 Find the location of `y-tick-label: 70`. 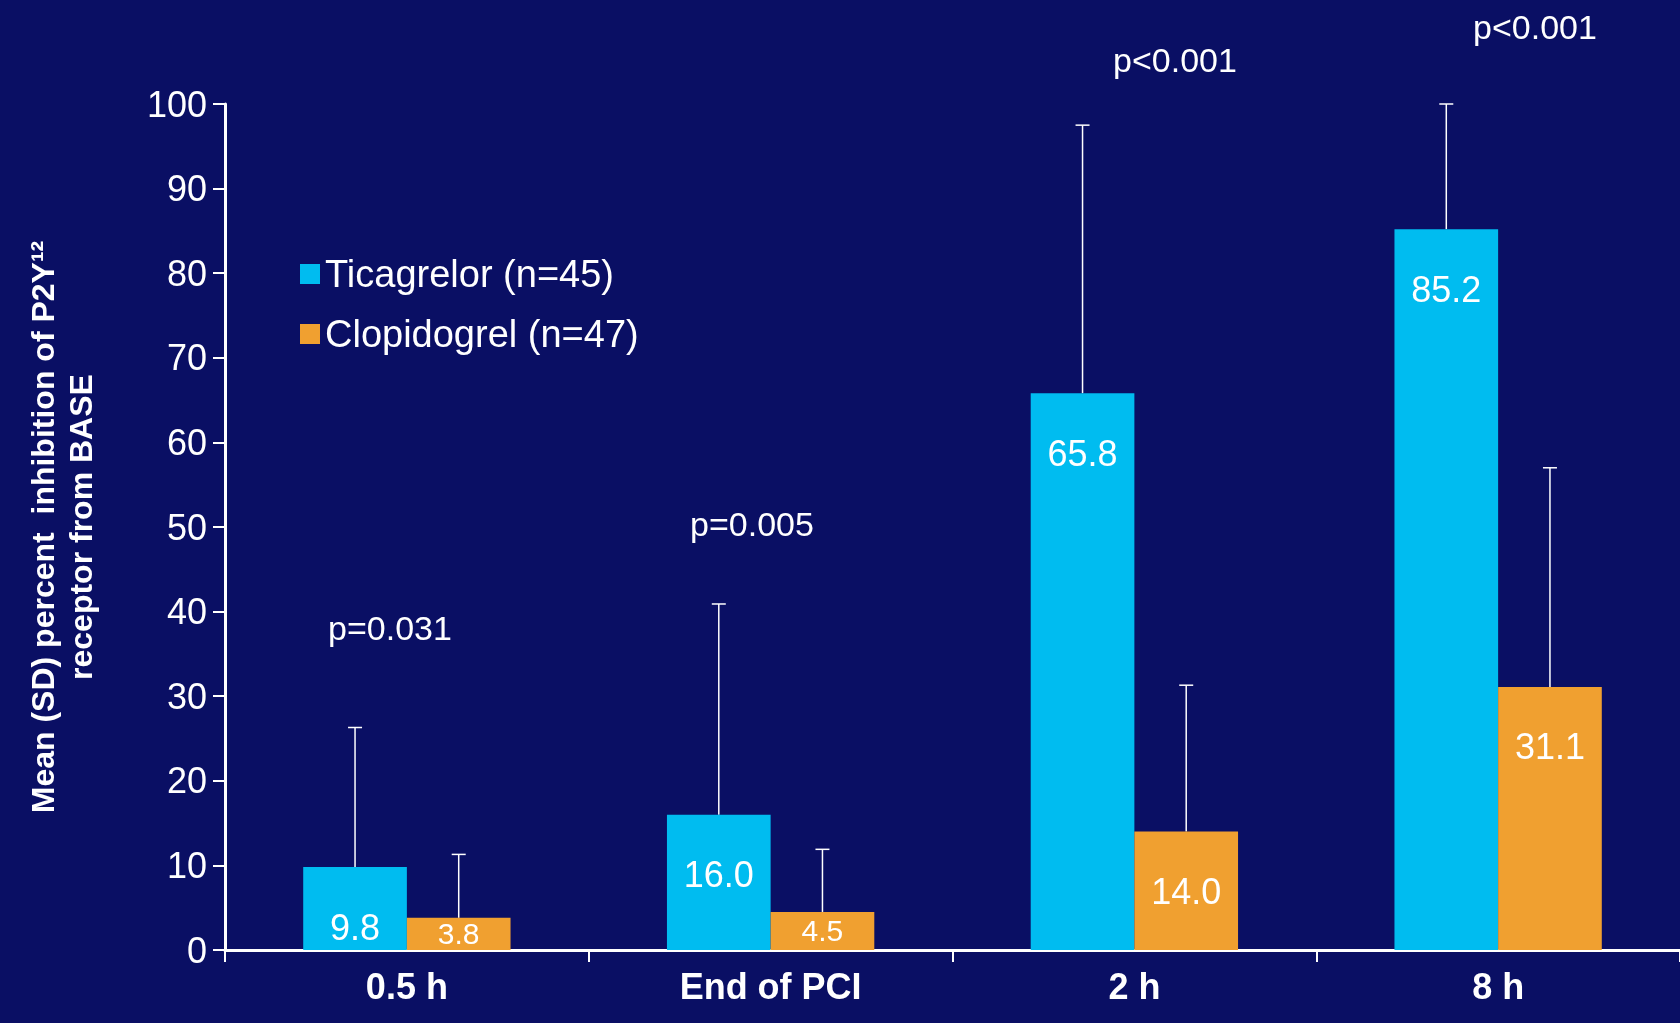

y-tick-label: 70 is located at coordinates (186, 358).